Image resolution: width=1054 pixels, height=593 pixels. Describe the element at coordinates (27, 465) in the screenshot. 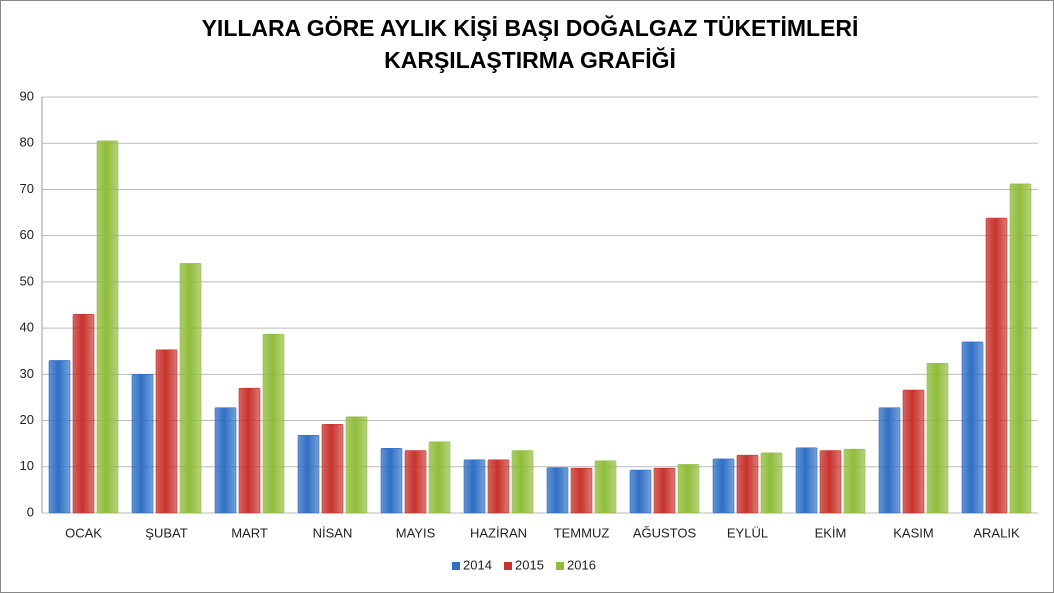

I see `y-tick-label: 10` at that location.